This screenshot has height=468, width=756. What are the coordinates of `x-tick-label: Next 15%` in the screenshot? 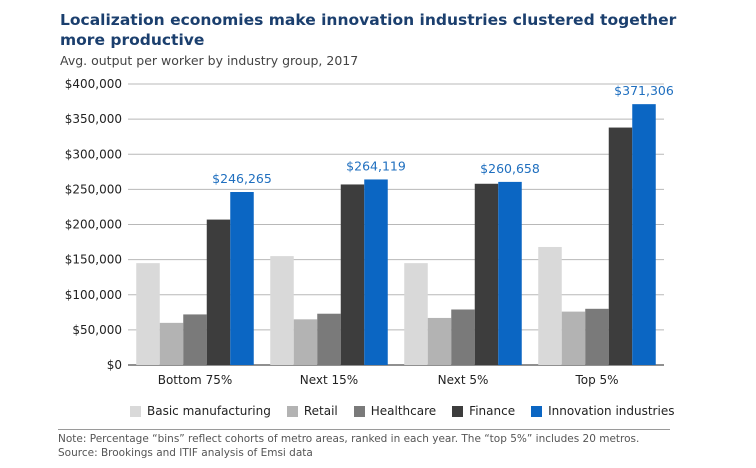 It's located at (329, 380).